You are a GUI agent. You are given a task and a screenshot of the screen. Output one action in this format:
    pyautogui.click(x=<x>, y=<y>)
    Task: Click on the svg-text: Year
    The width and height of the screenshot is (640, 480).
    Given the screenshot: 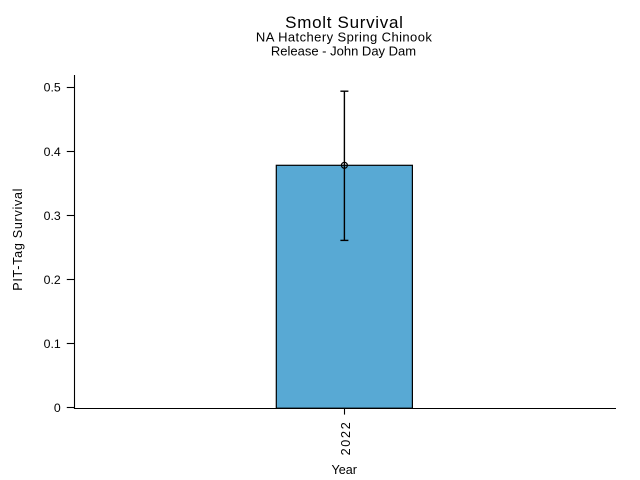 What is the action you would take?
    pyautogui.click(x=343, y=470)
    